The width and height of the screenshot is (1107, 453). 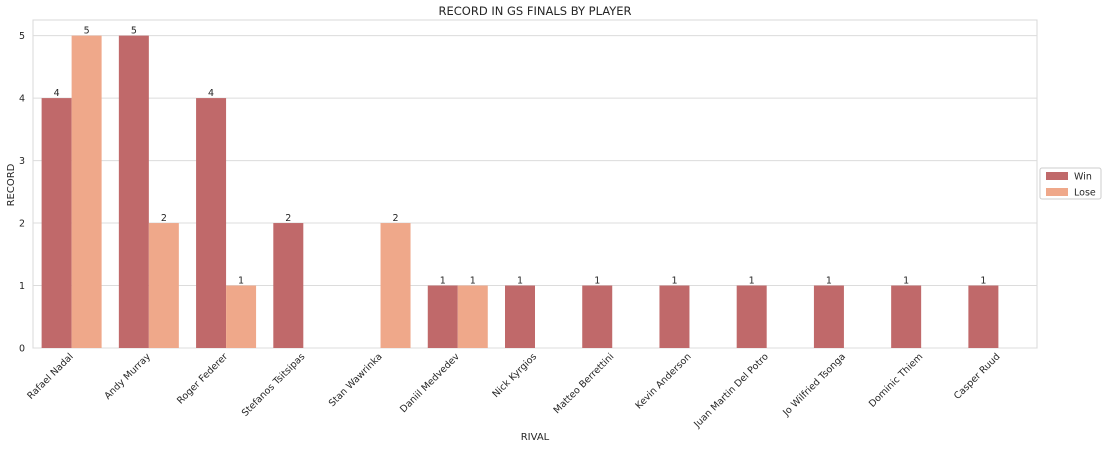 I want to click on x-tick-label: Nick Kyrgios, so click(x=514, y=375).